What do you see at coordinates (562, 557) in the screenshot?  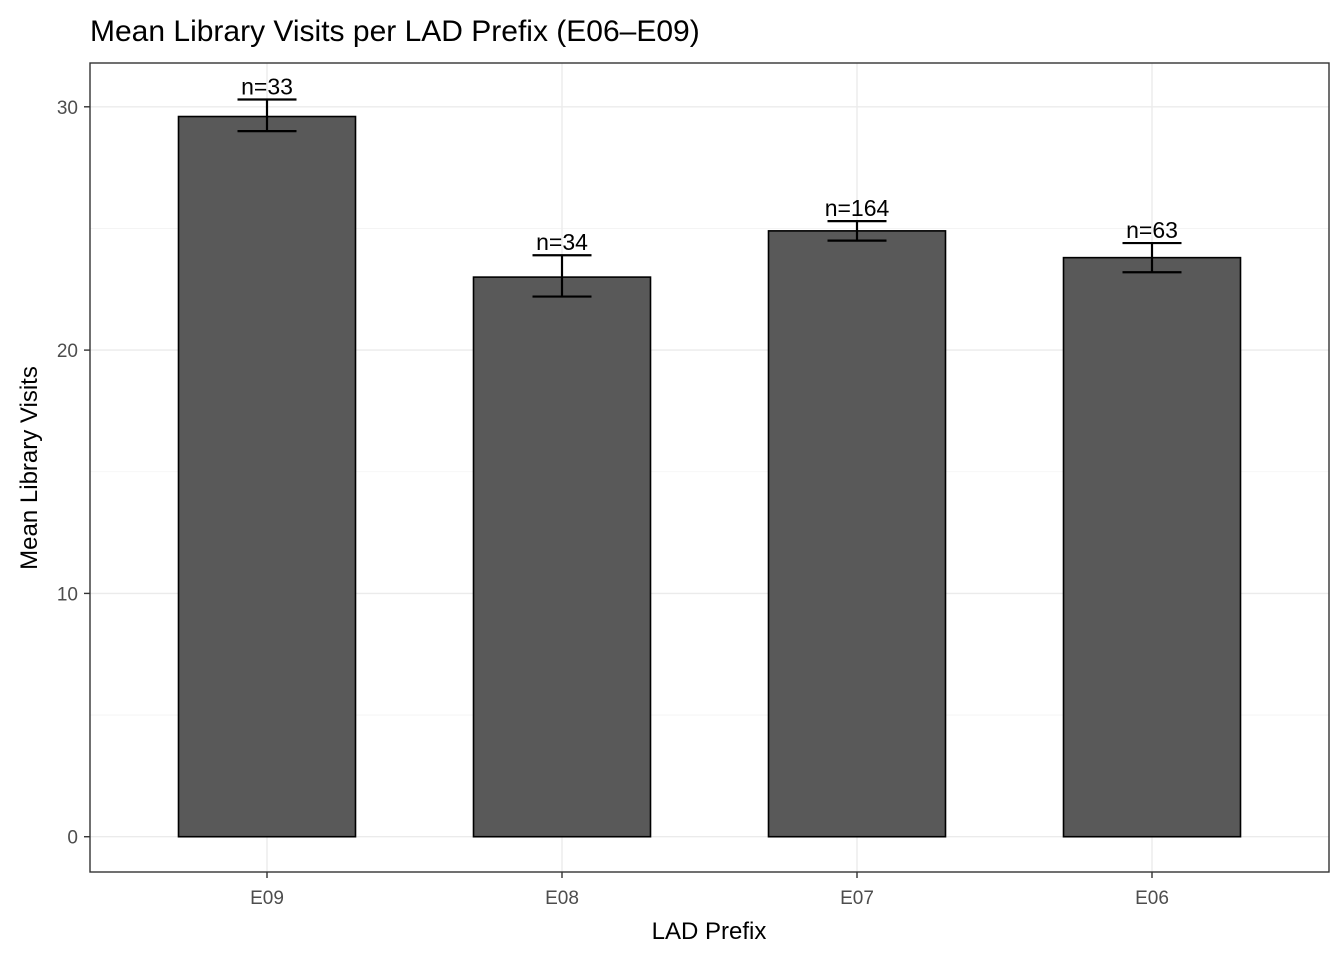 I see `bar-e08` at bounding box center [562, 557].